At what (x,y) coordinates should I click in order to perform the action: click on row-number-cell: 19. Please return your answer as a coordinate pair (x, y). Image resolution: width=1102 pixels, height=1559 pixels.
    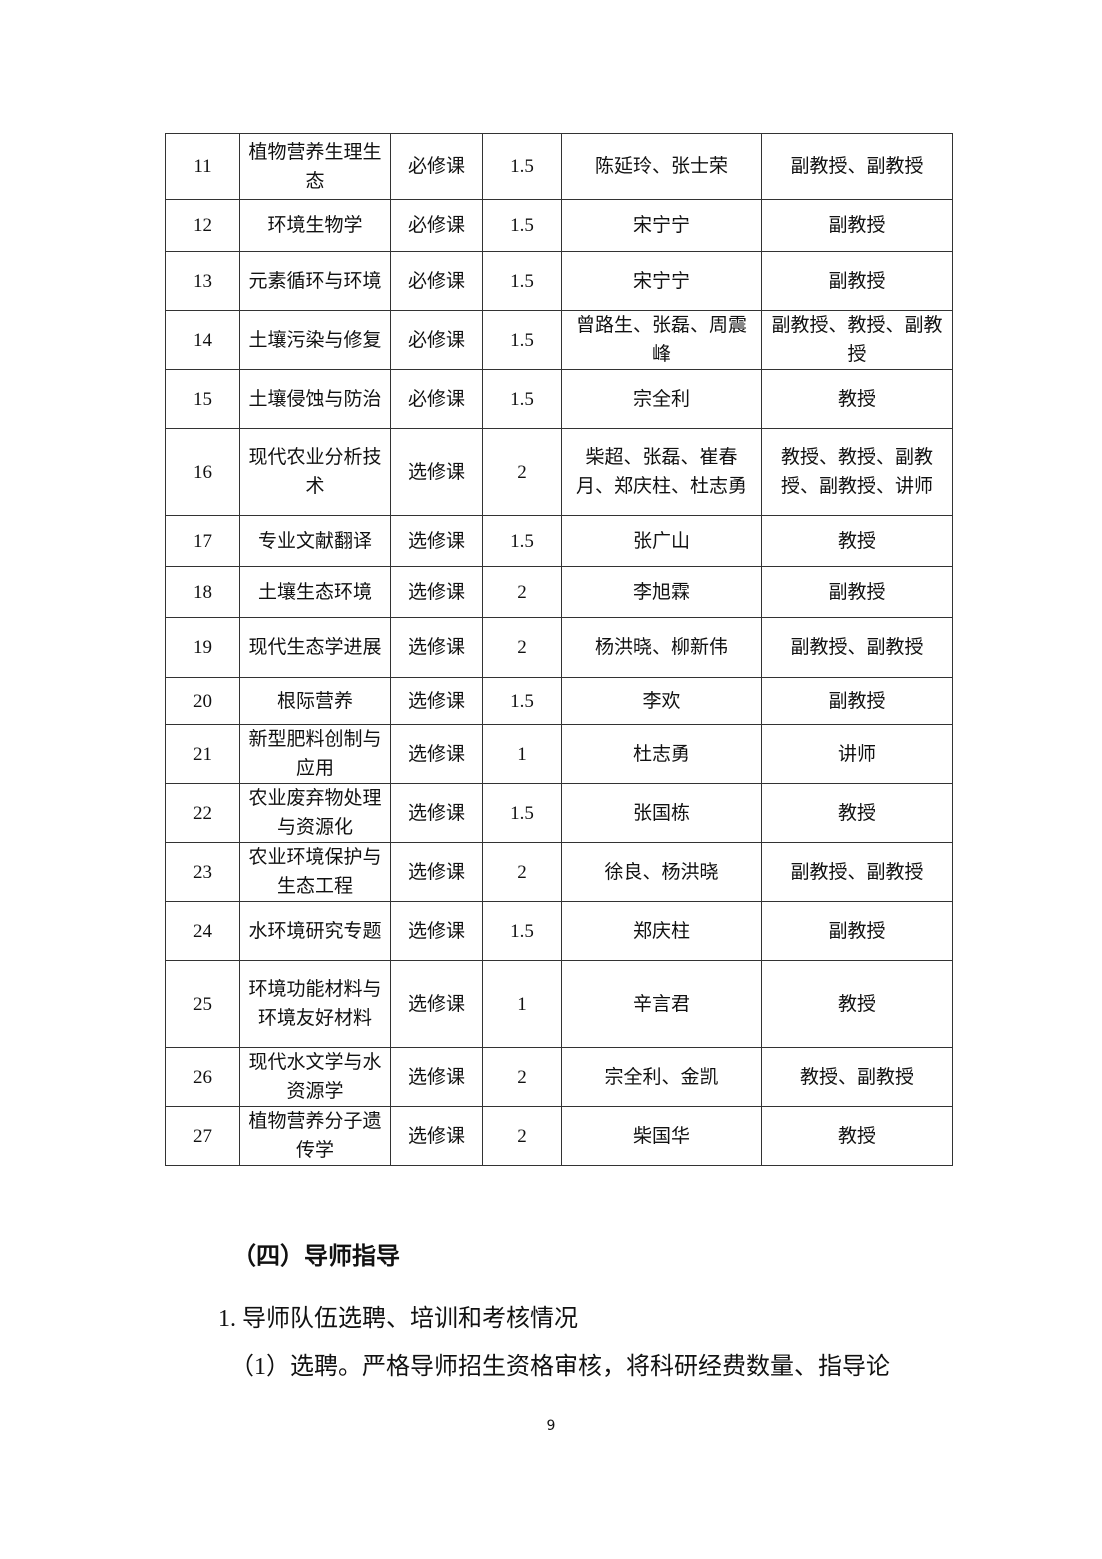
    Looking at the image, I should click on (202, 647).